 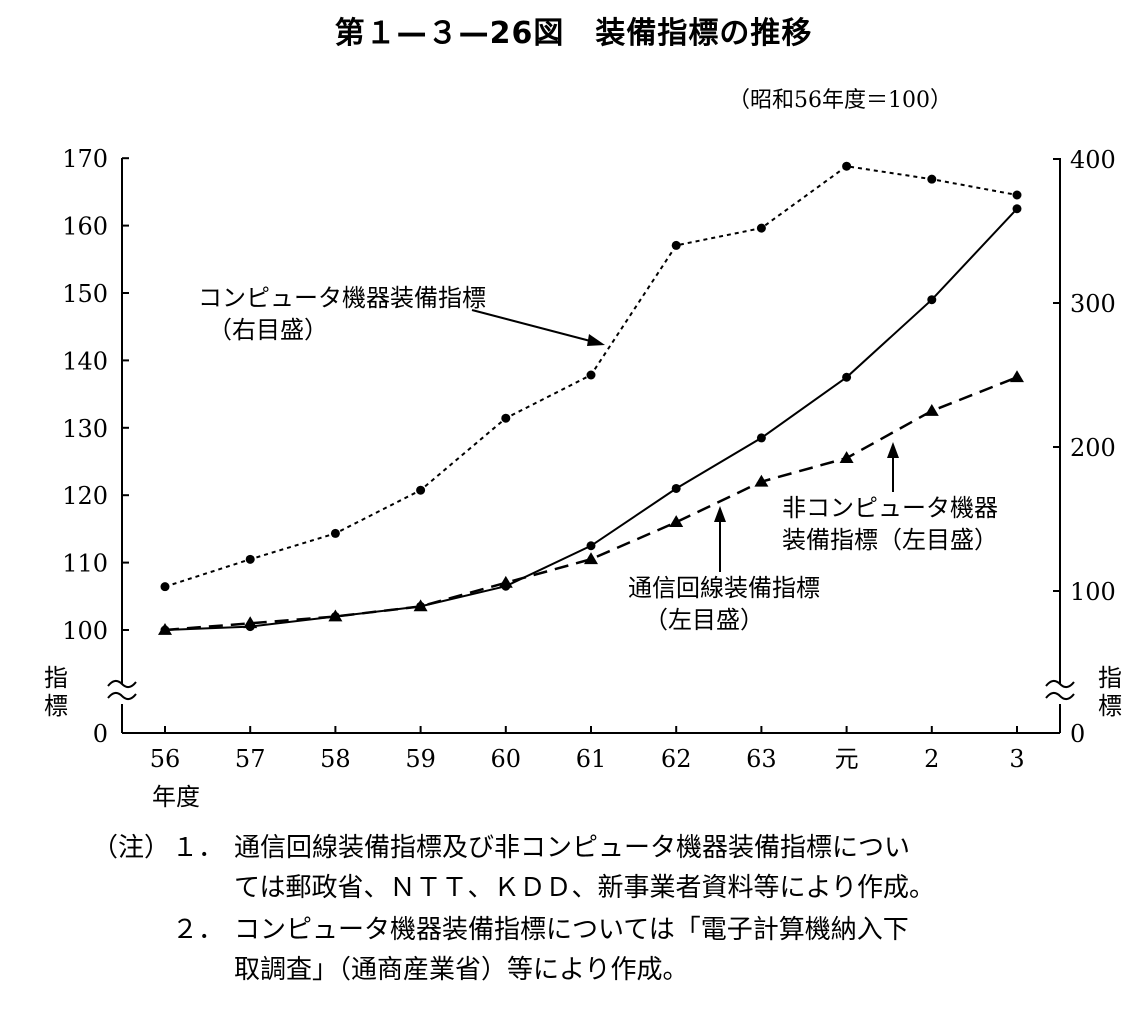 I want to click on y-left-tick-label-6: 150, so click(x=85, y=294).